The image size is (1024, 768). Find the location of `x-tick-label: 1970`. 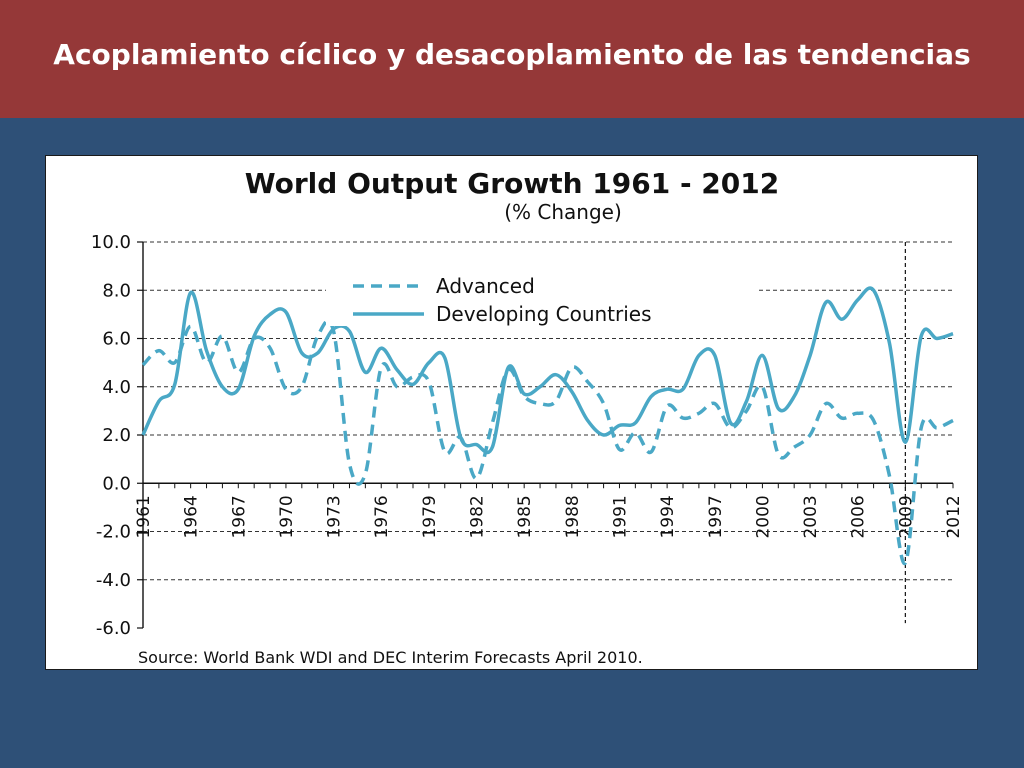

x-tick-label: 1970 is located at coordinates (287, 516).